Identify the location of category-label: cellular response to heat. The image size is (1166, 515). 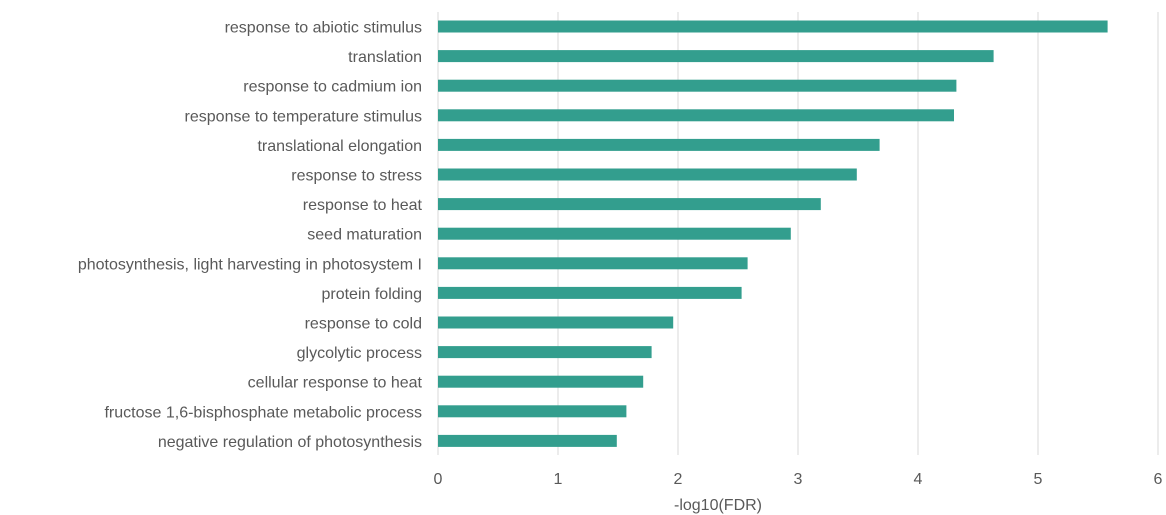
(335, 383).